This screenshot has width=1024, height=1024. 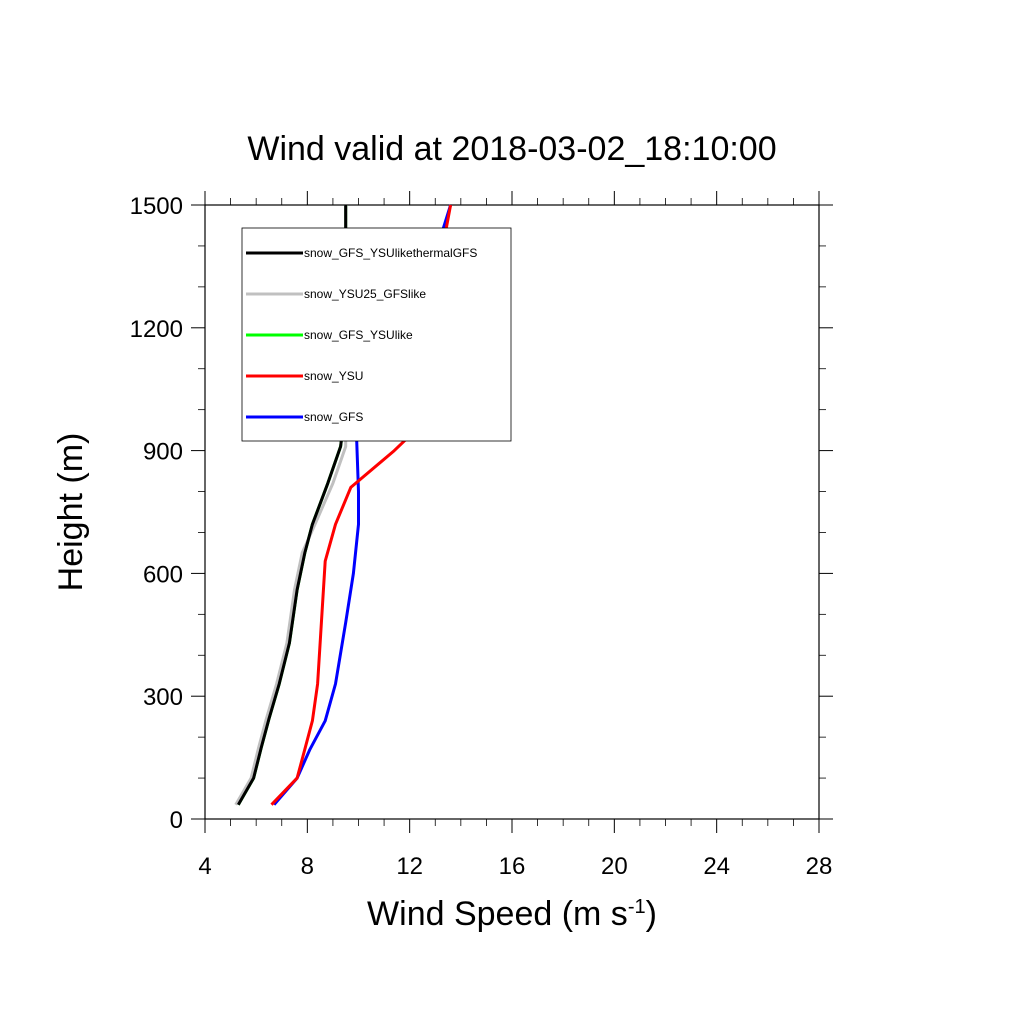 I want to click on legend-label: snow_YSU, so click(x=333, y=376).